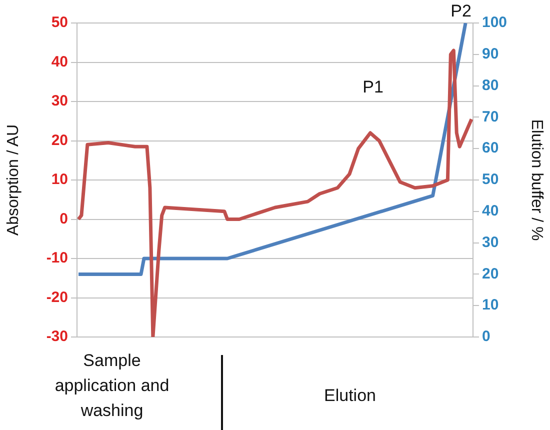  What do you see at coordinates (64, 219) in the screenshot?
I see `y-tick-label: 0` at bounding box center [64, 219].